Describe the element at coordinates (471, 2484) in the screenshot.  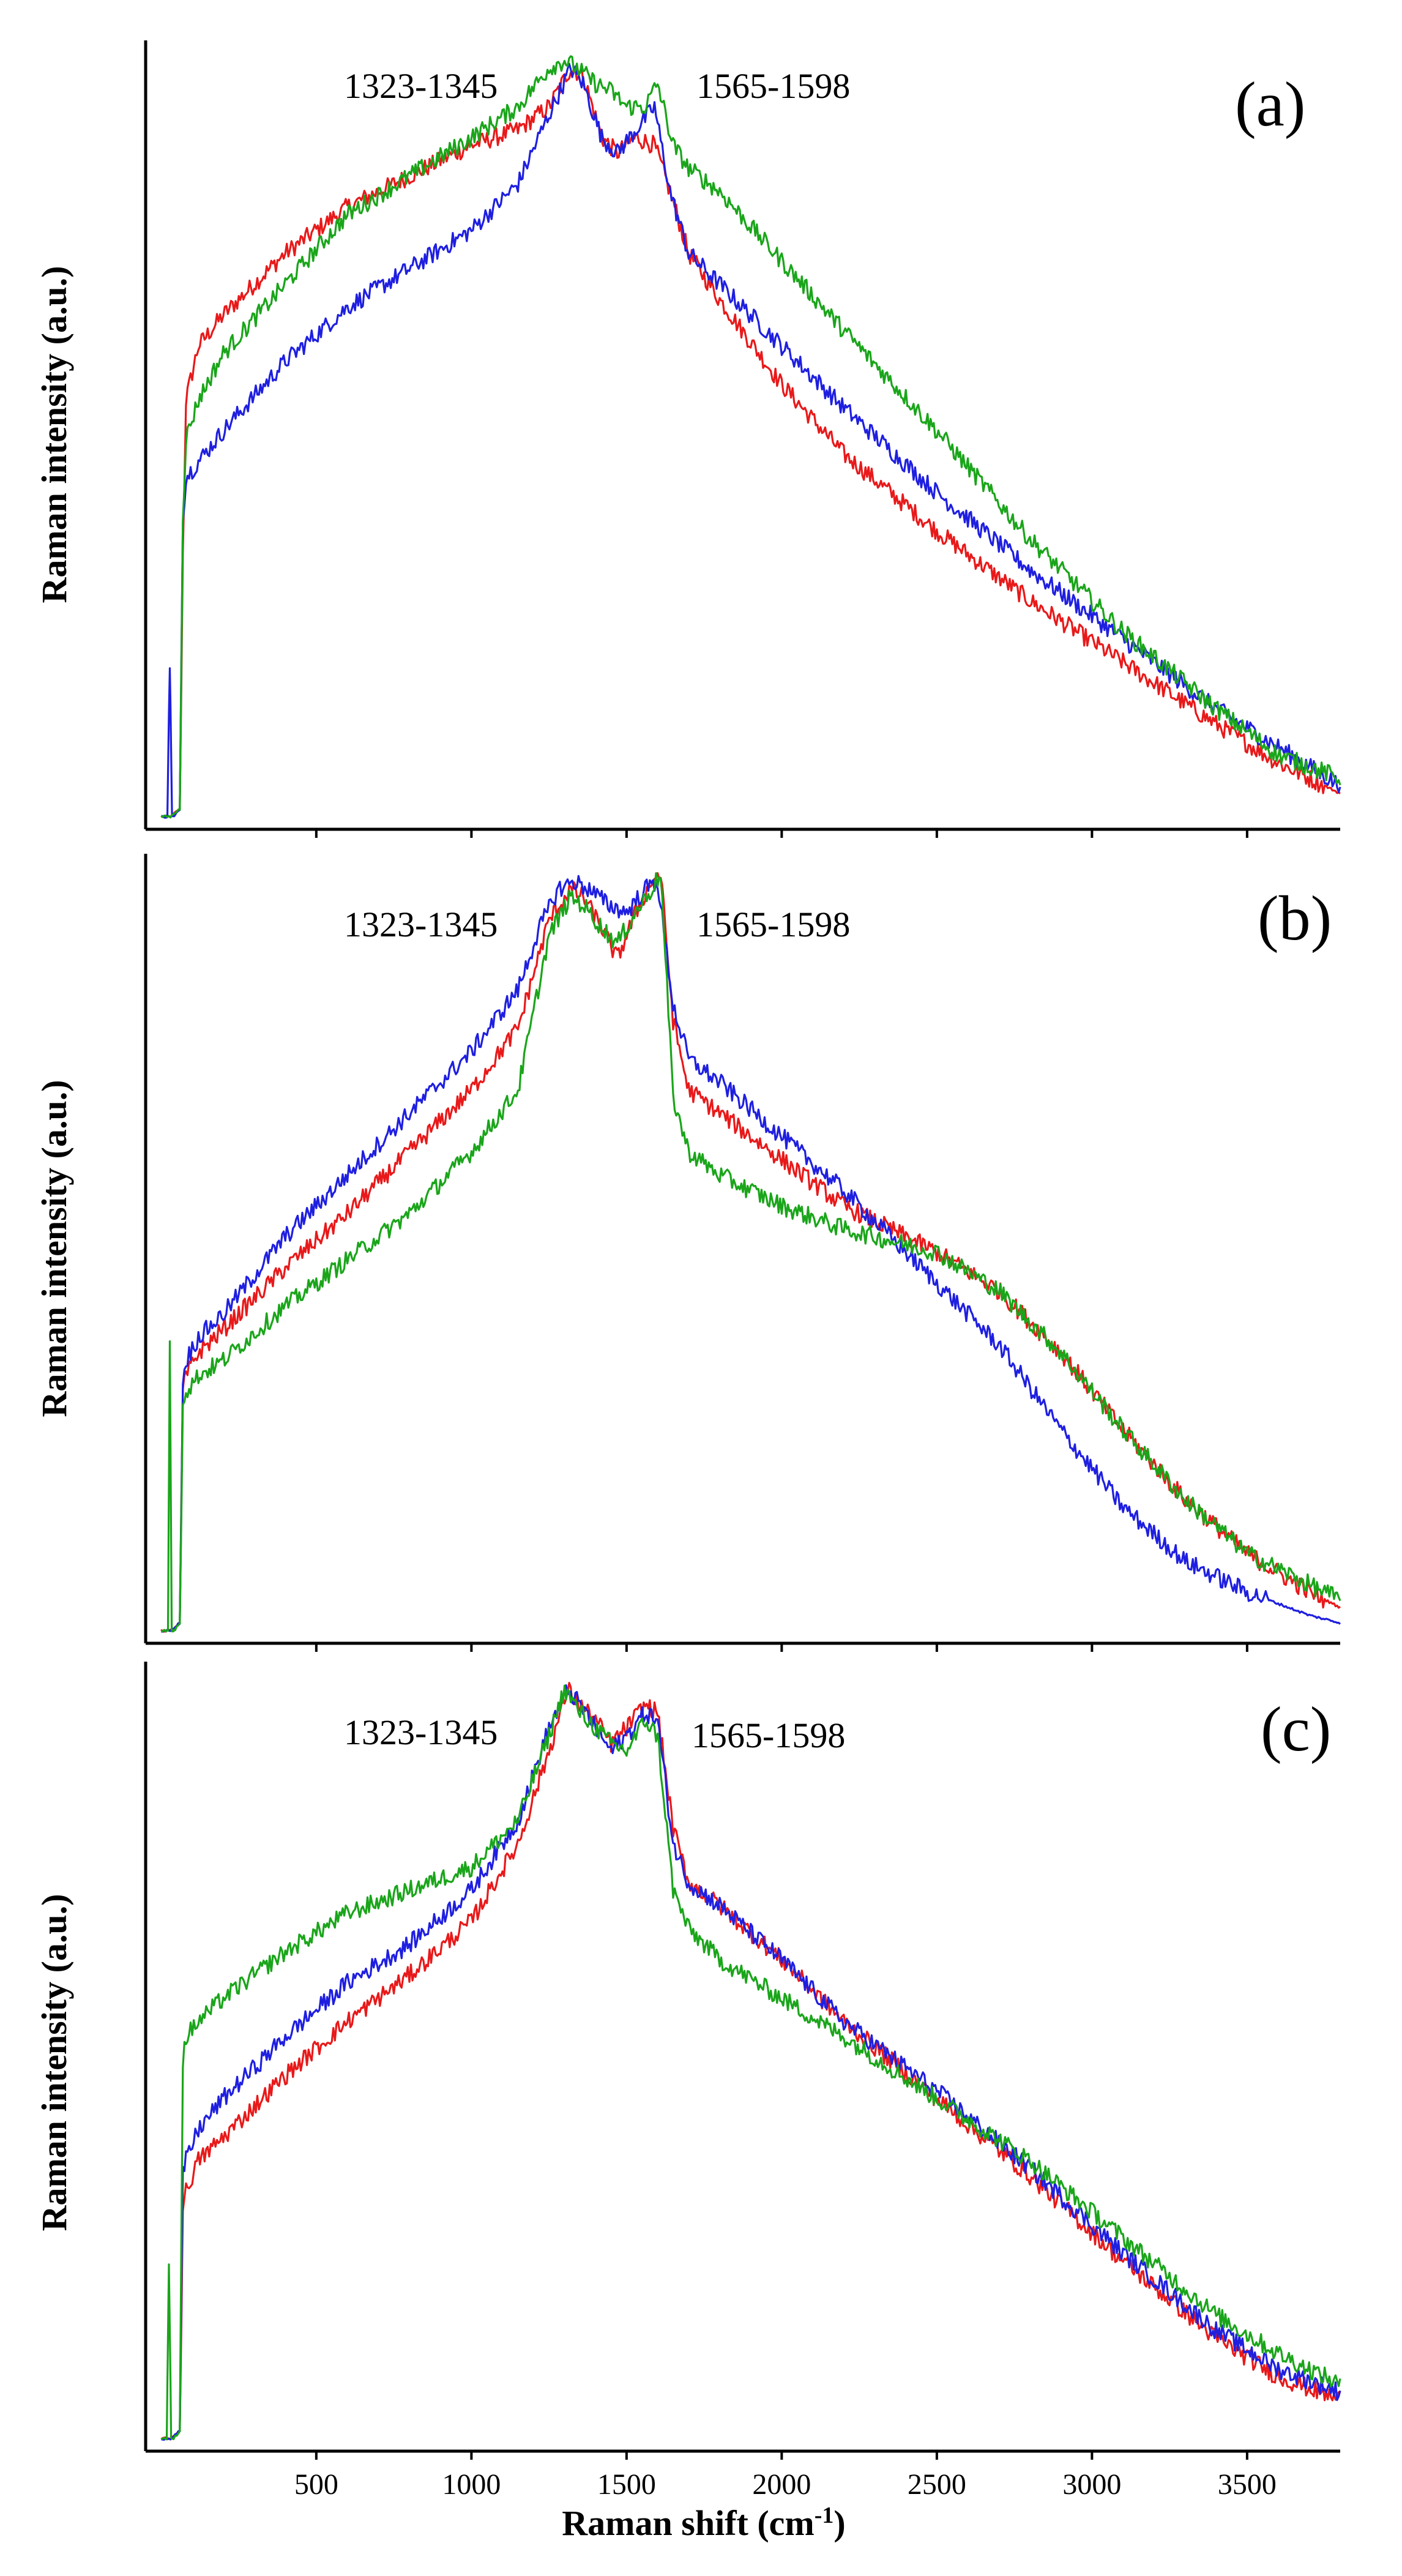
I see `x-tick-label-1000: 1000` at that location.